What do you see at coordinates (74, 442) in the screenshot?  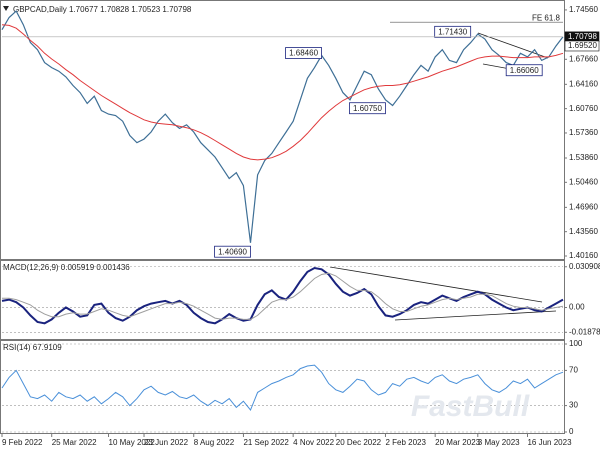 I see `x-tick-label: 25 Mar 2022` at bounding box center [74, 442].